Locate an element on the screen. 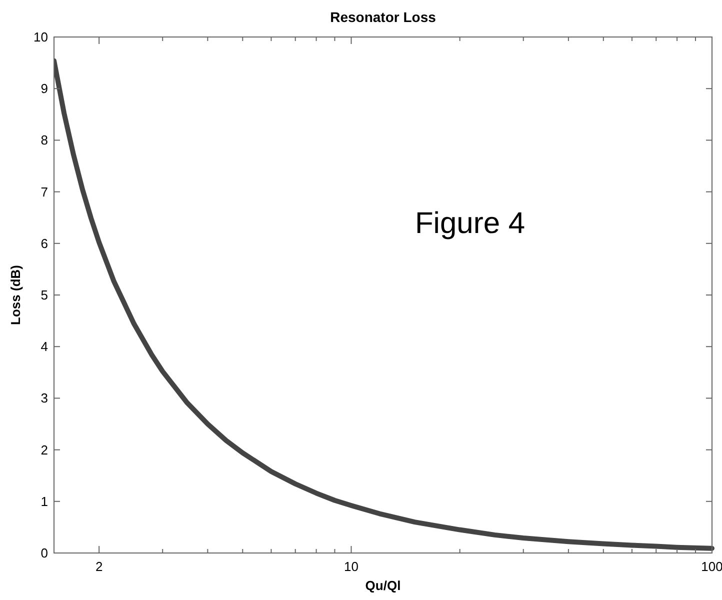 This screenshot has width=722, height=600. y-tick-label: 8 is located at coordinates (44, 140).